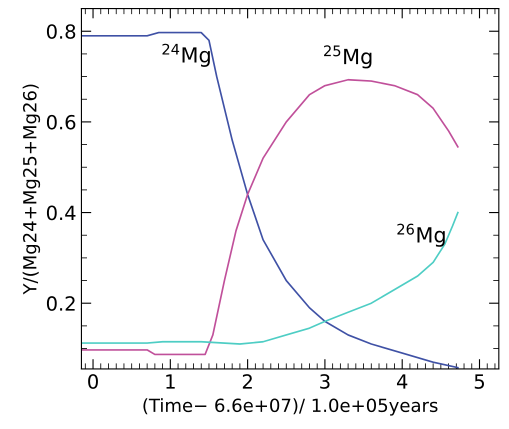 The height and width of the screenshot is (429, 509). Describe the element at coordinates (325, 381) in the screenshot. I see `x-tick-label: 3` at that location.